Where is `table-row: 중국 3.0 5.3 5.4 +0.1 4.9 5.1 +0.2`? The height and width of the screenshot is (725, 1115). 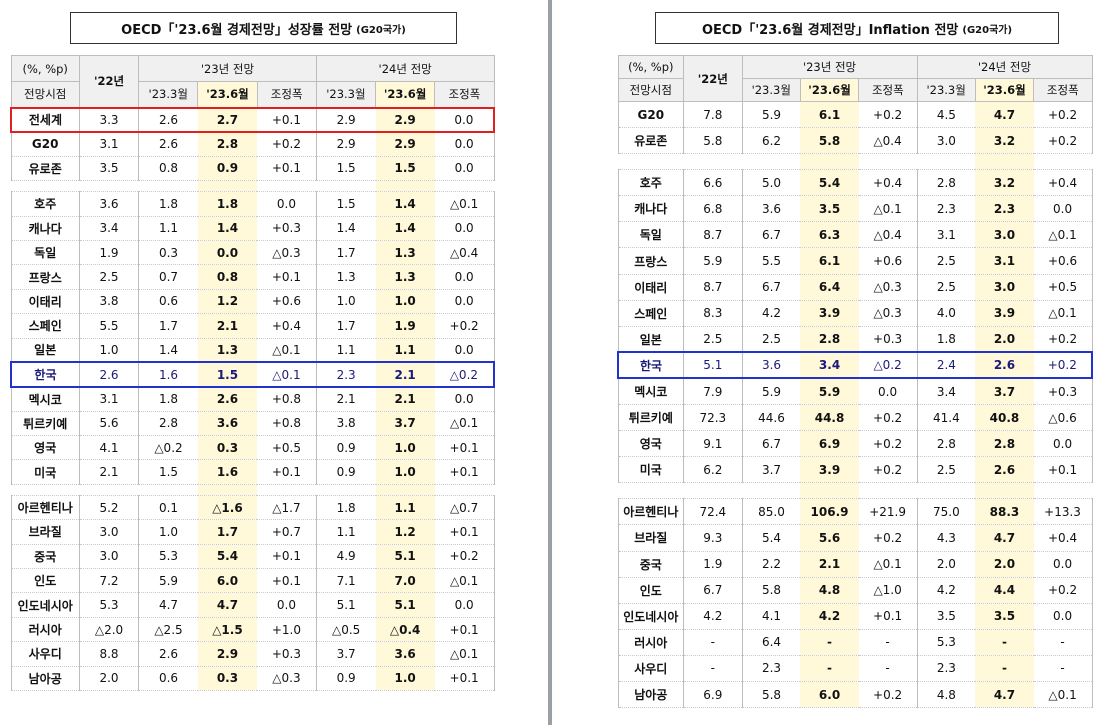 table-row: 중국 3.0 5.3 5.4 +0.1 4.9 5.1 +0.2 is located at coordinates (252, 556).